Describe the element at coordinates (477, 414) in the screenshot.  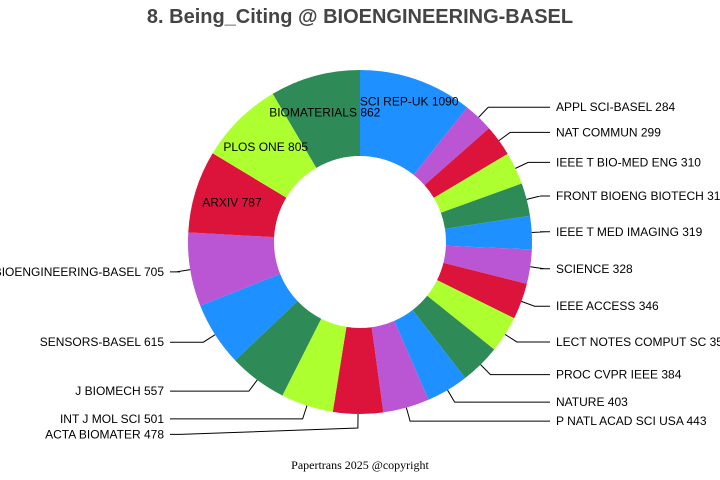
I see `leader-p-natl-acad-sci-usa` at that location.